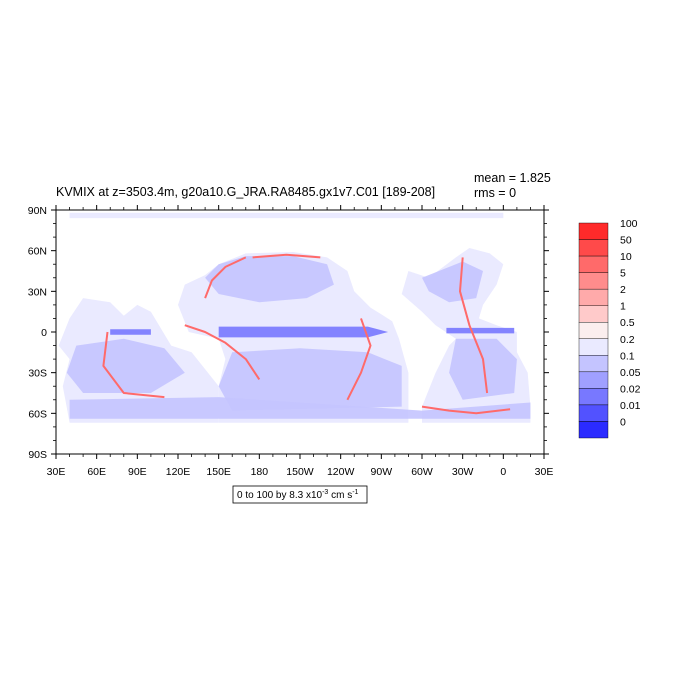  I want to click on y-tick-label: 90S, so click(37, 455).